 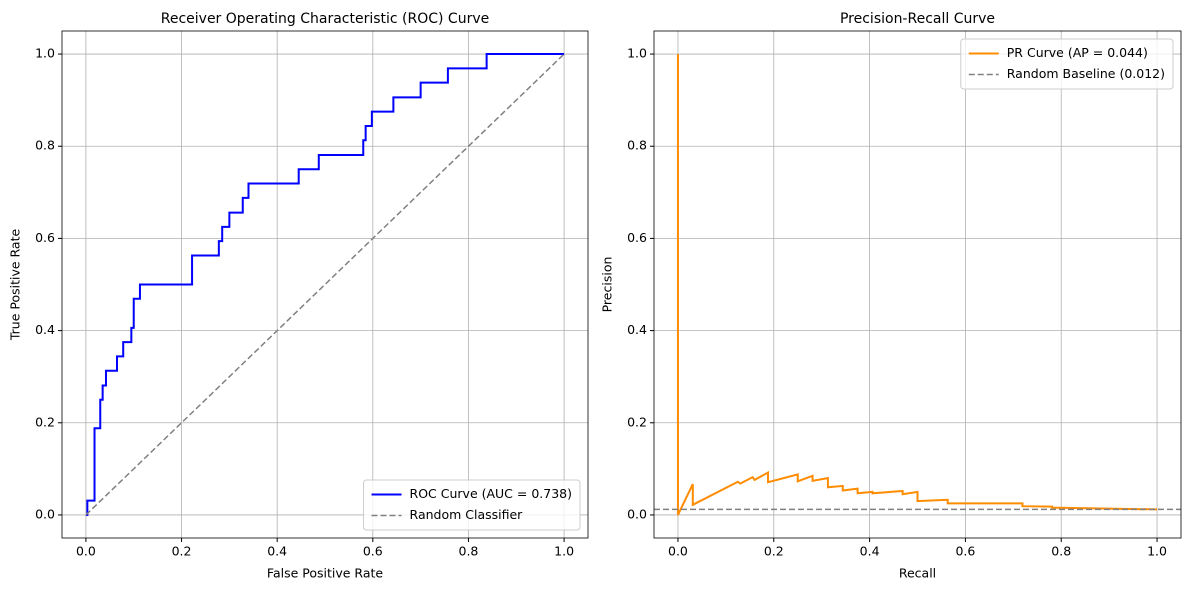 What do you see at coordinates (1086, 73) in the screenshot?
I see `legend-label: Random Baseline (0.012)` at bounding box center [1086, 73].